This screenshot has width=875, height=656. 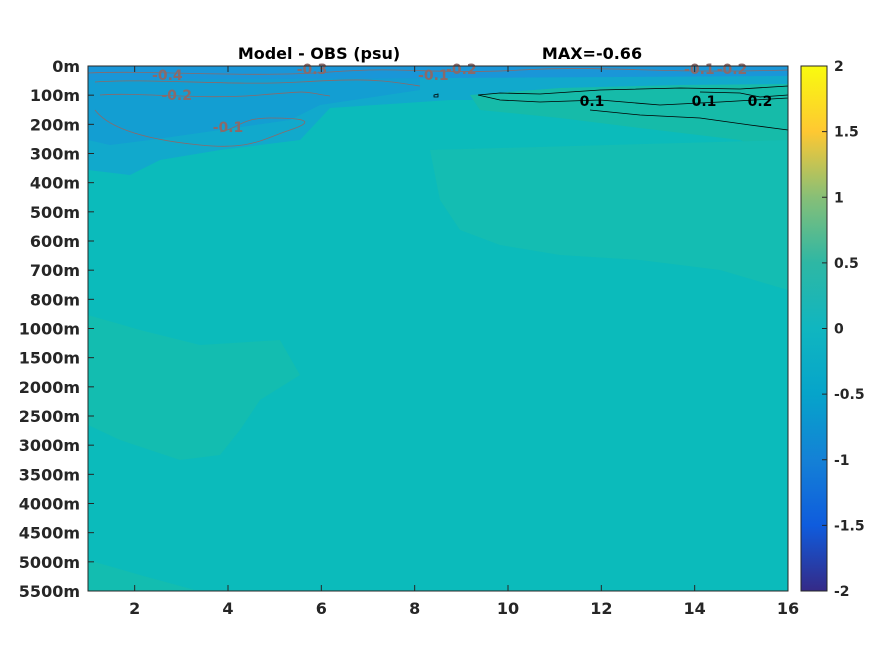 I want to click on bottom-left-region, so click(x=141, y=575).